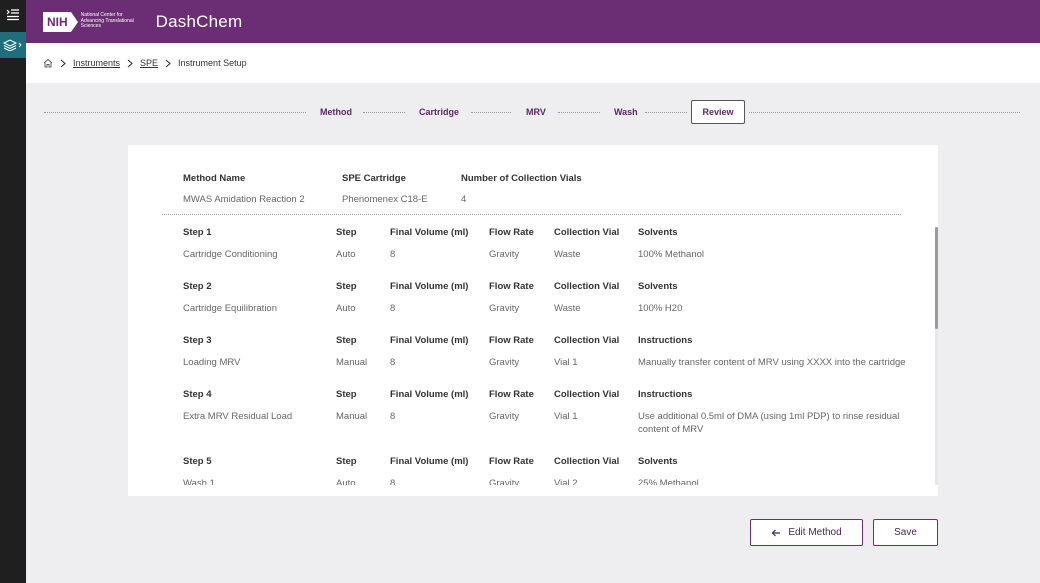 Image resolution: width=1040 pixels, height=583 pixels. I want to click on breadcrumb-spe: SPE, so click(149, 63).